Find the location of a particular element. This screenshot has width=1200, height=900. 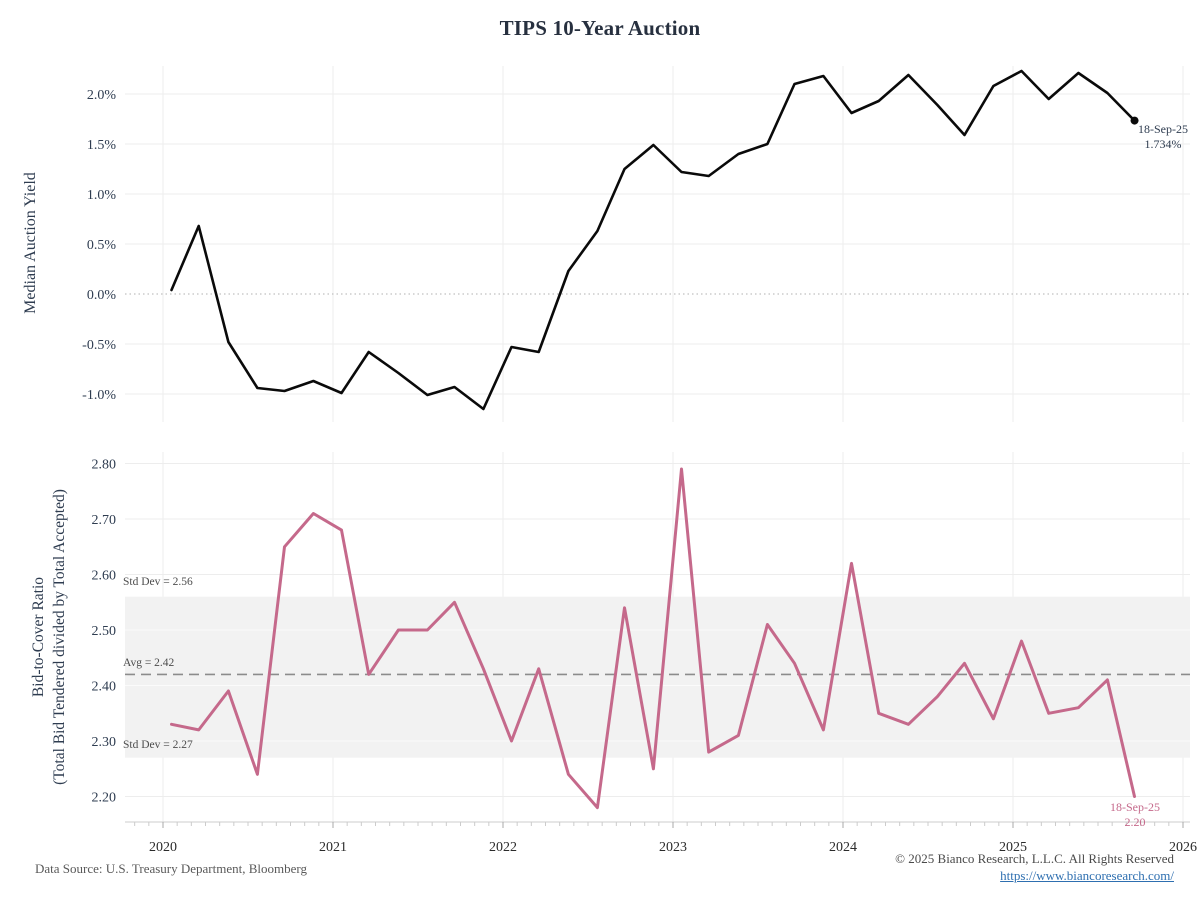

x-axis-year-label: 2023 is located at coordinates (673, 847).